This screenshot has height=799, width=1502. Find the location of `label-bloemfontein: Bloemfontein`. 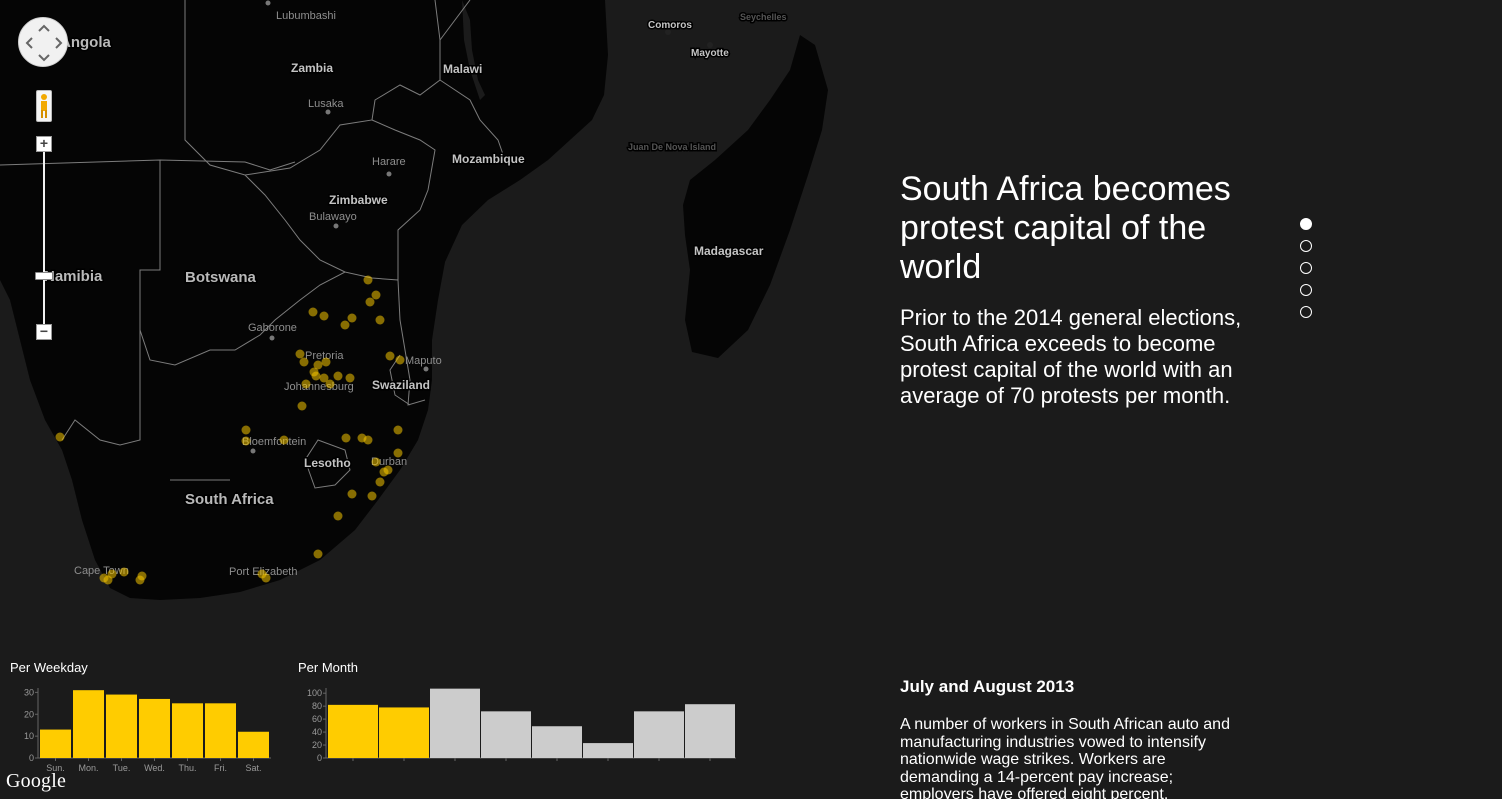

label-bloemfontein: Bloemfontein is located at coordinates (274, 442).